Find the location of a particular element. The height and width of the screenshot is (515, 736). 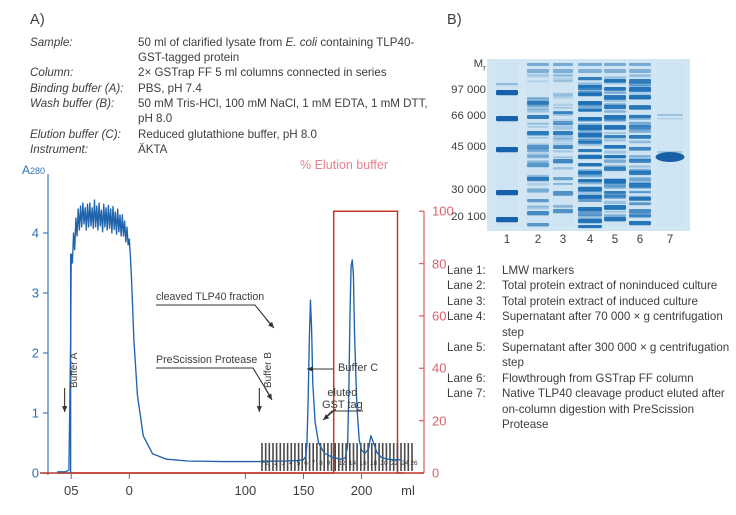

lane-legend-description: LMW markers is located at coordinates (538, 270).